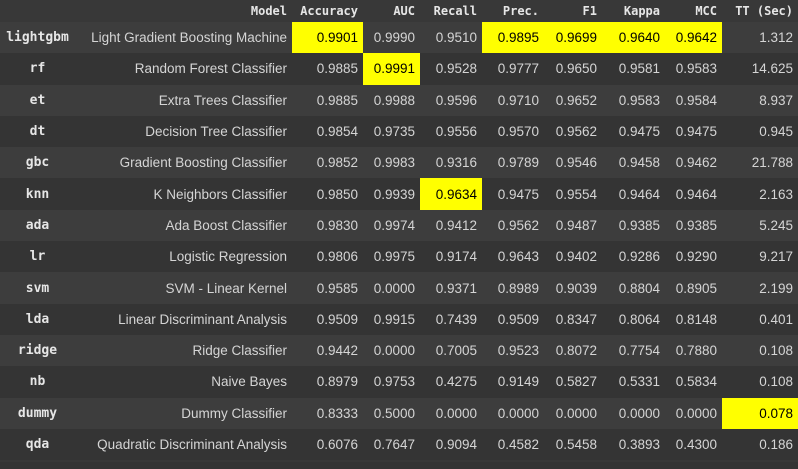 This screenshot has width=798, height=469. Describe the element at coordinates (576, 288) in the screenshot. I see `f1-cell: 0.9039` at that location.